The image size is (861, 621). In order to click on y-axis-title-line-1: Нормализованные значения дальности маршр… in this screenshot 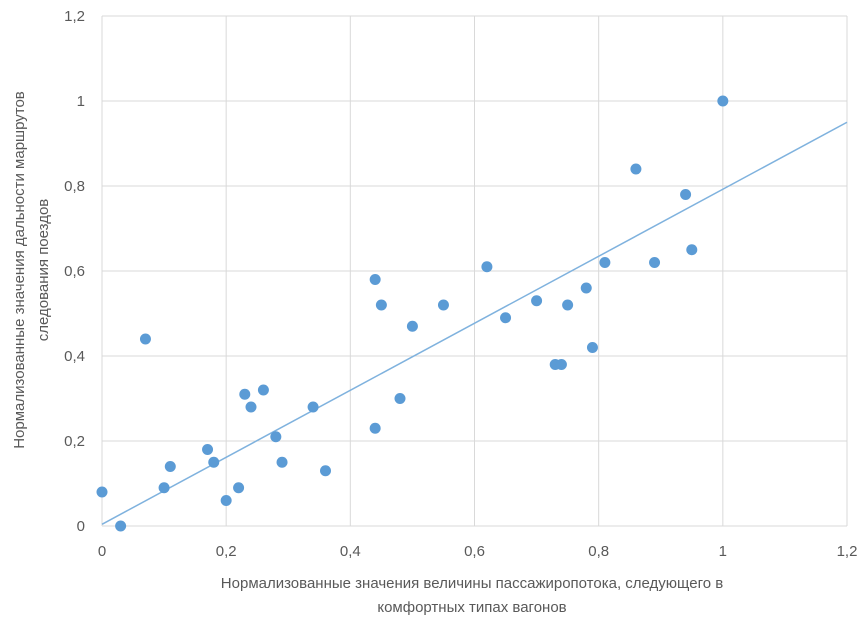, I will do `click(19, 270)`.